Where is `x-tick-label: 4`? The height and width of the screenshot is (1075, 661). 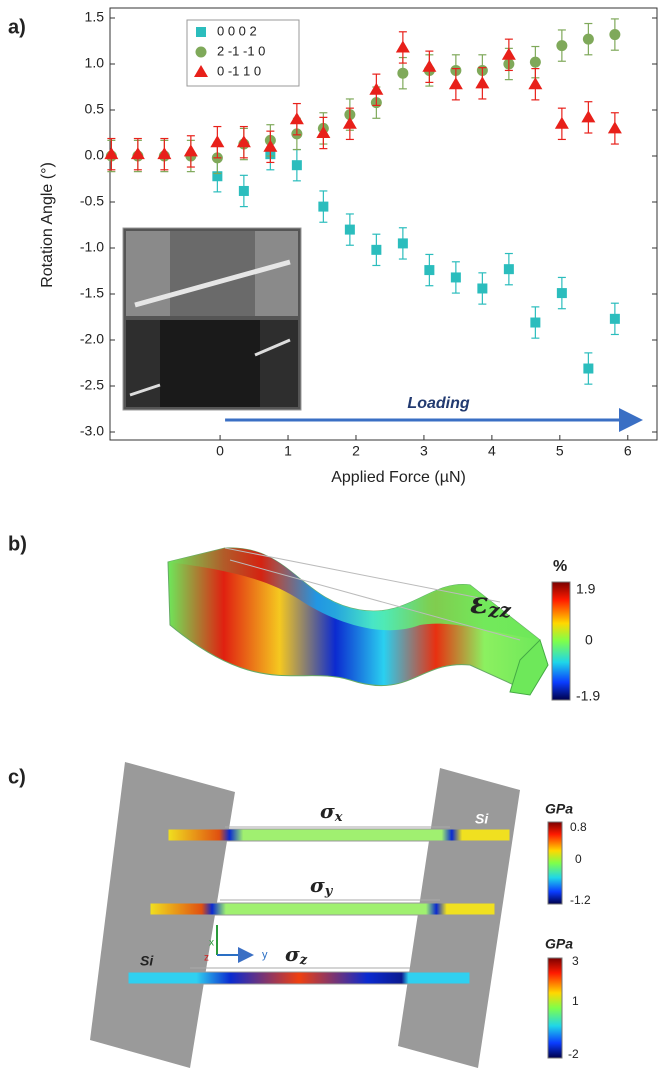 x-tick-label: 4 is located at coordinates (492, 451).